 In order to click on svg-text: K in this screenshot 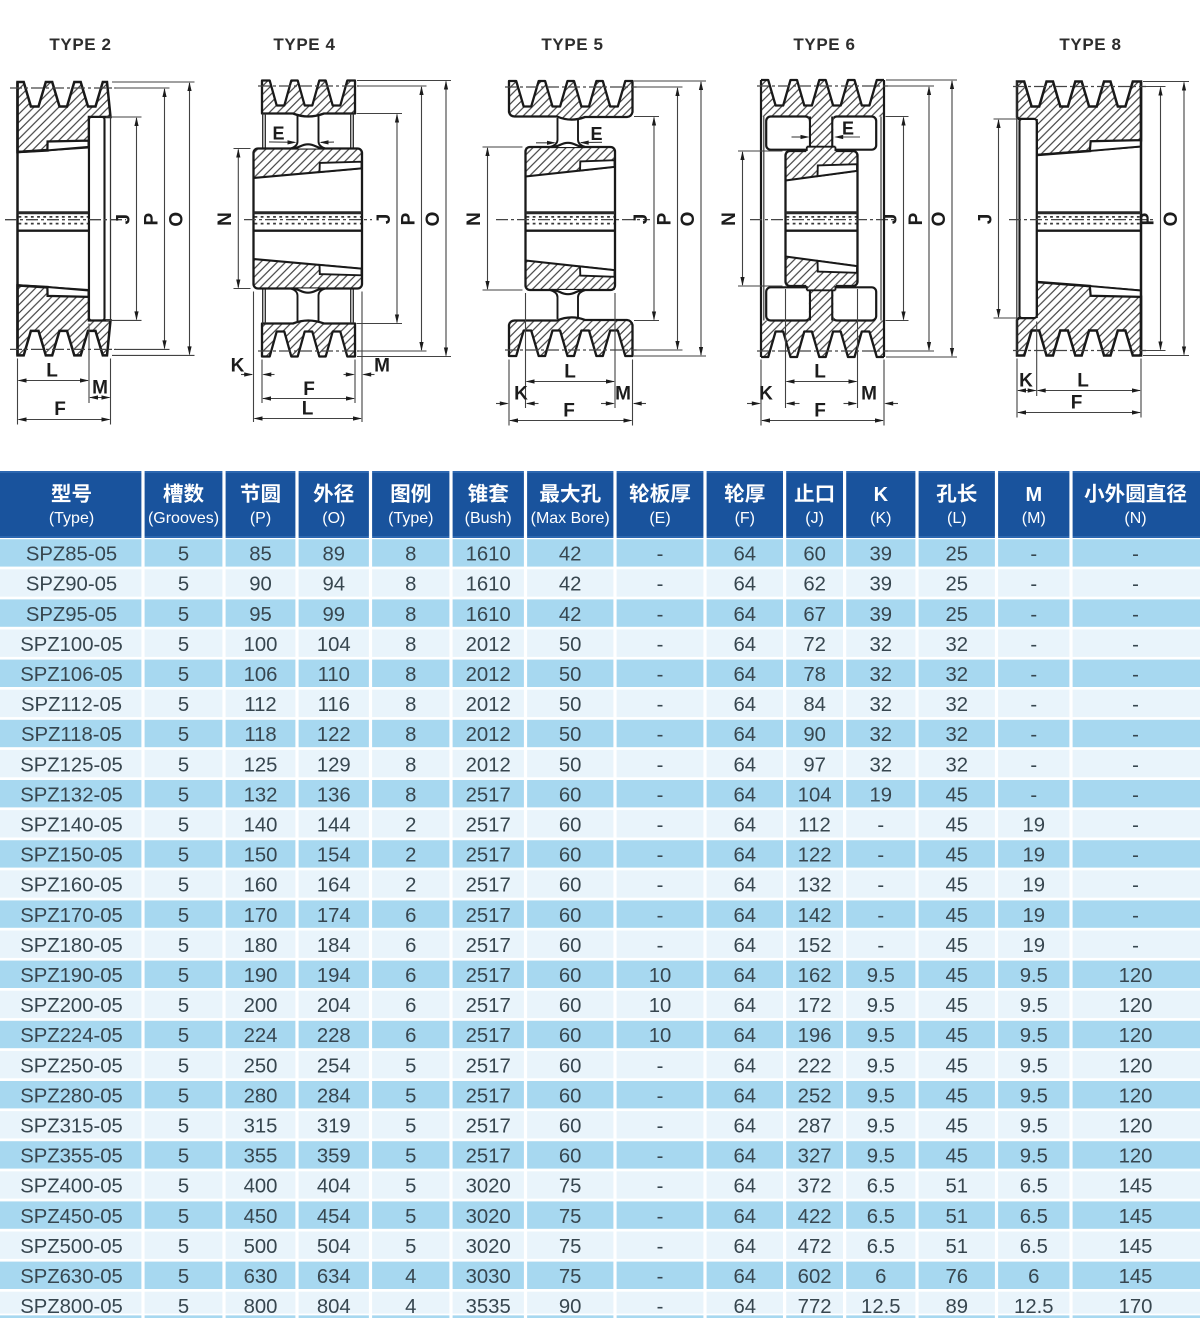, I will do `click(1026, 381)`.